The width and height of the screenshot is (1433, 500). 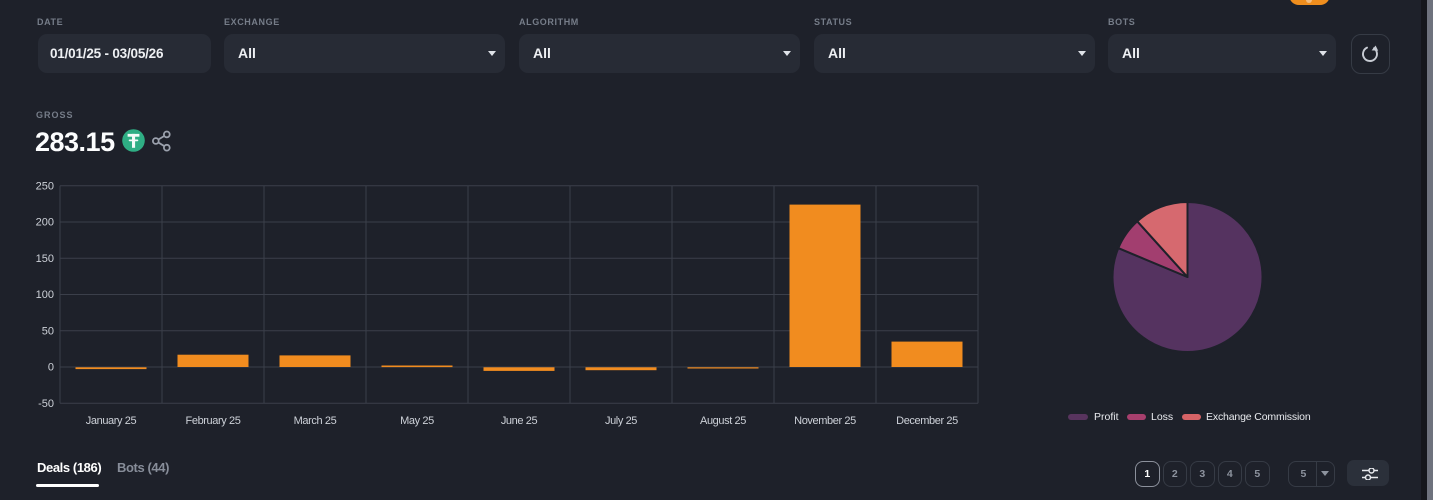 What do you see at coordinates (45, 295) in the screenshot?
I see `svg-text: 100` at bounding box center [45, 295].